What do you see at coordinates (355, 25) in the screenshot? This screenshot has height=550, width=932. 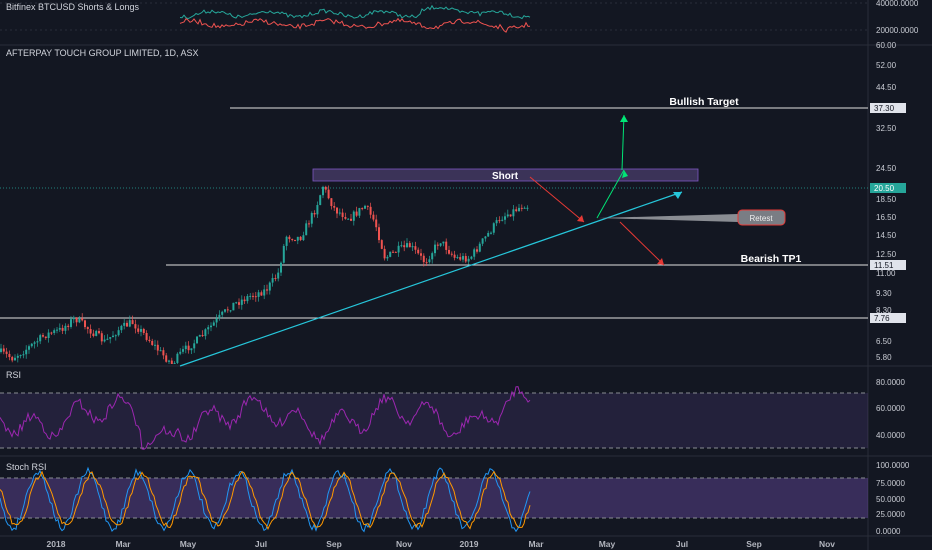 I see `shorts-line` at bounding box center [355, 25].